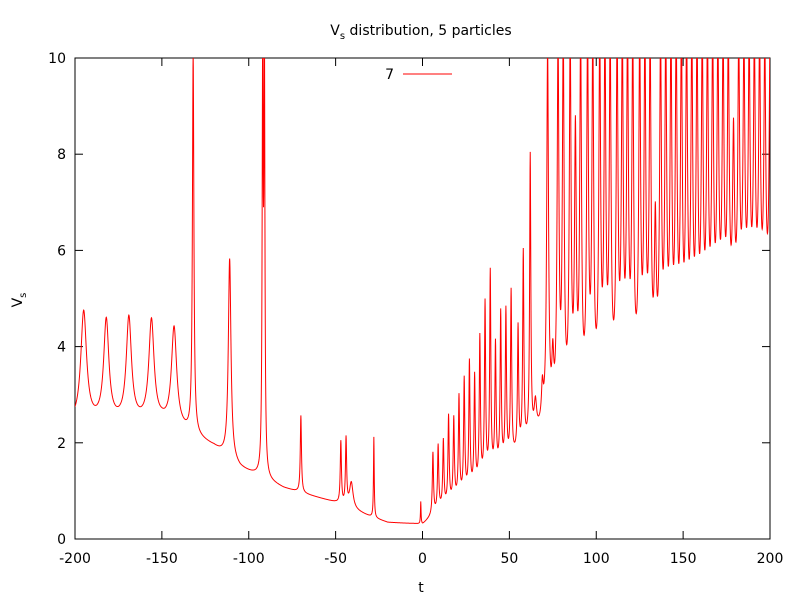 The height and width of the screenshot is (600, 800). What do you see at coordinates (421, 588) in the screenshot?
I see `x-axis-label: t` at bounding box center [421, 588].